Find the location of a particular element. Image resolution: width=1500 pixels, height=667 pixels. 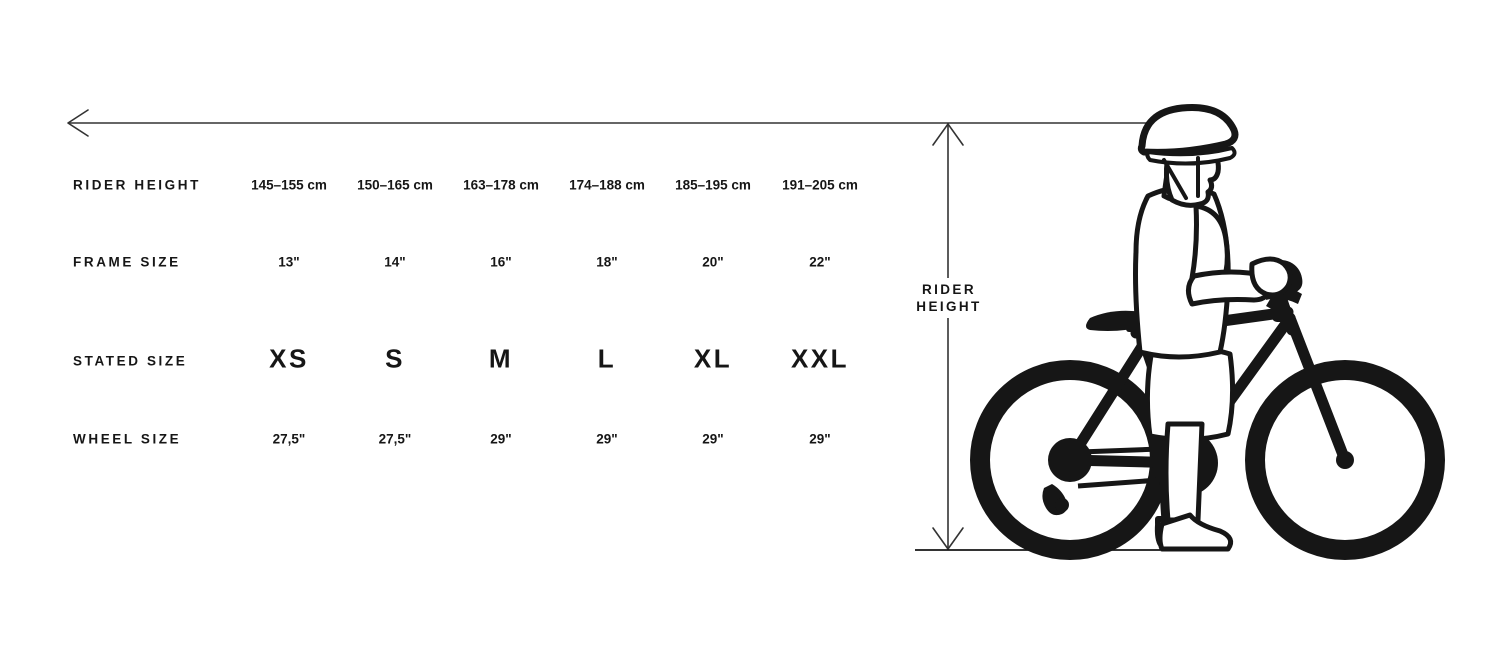

front-hub is located at coordinates (1345, 460).